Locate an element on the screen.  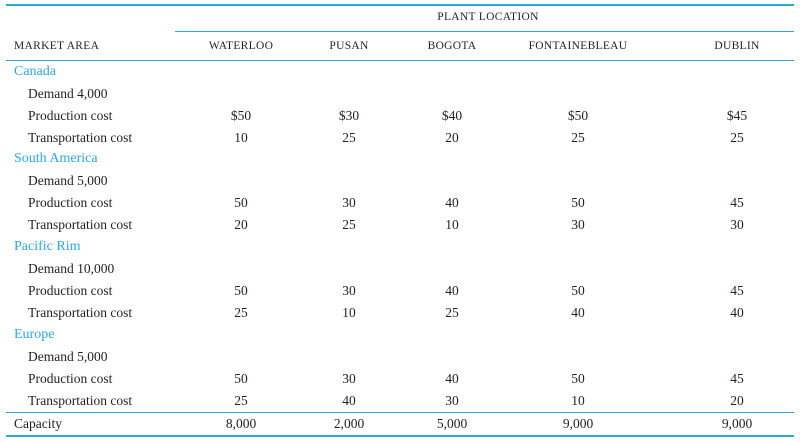
plant-location-rule is located at coordinates (484, 31).